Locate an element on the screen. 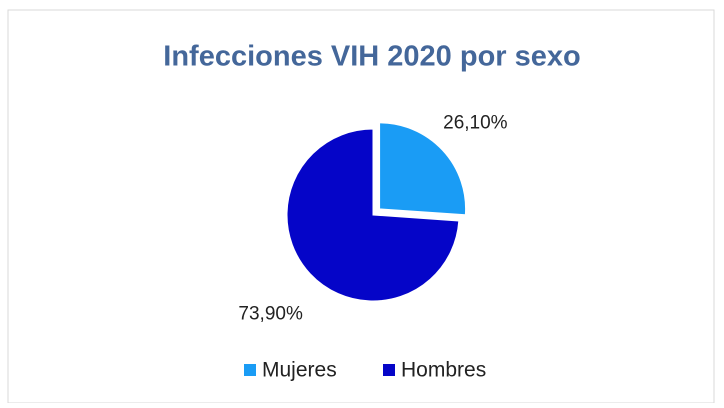 The width and height of the screenshot is (724, 408). data-label: 73,90% is located at coordinates (270, 314).